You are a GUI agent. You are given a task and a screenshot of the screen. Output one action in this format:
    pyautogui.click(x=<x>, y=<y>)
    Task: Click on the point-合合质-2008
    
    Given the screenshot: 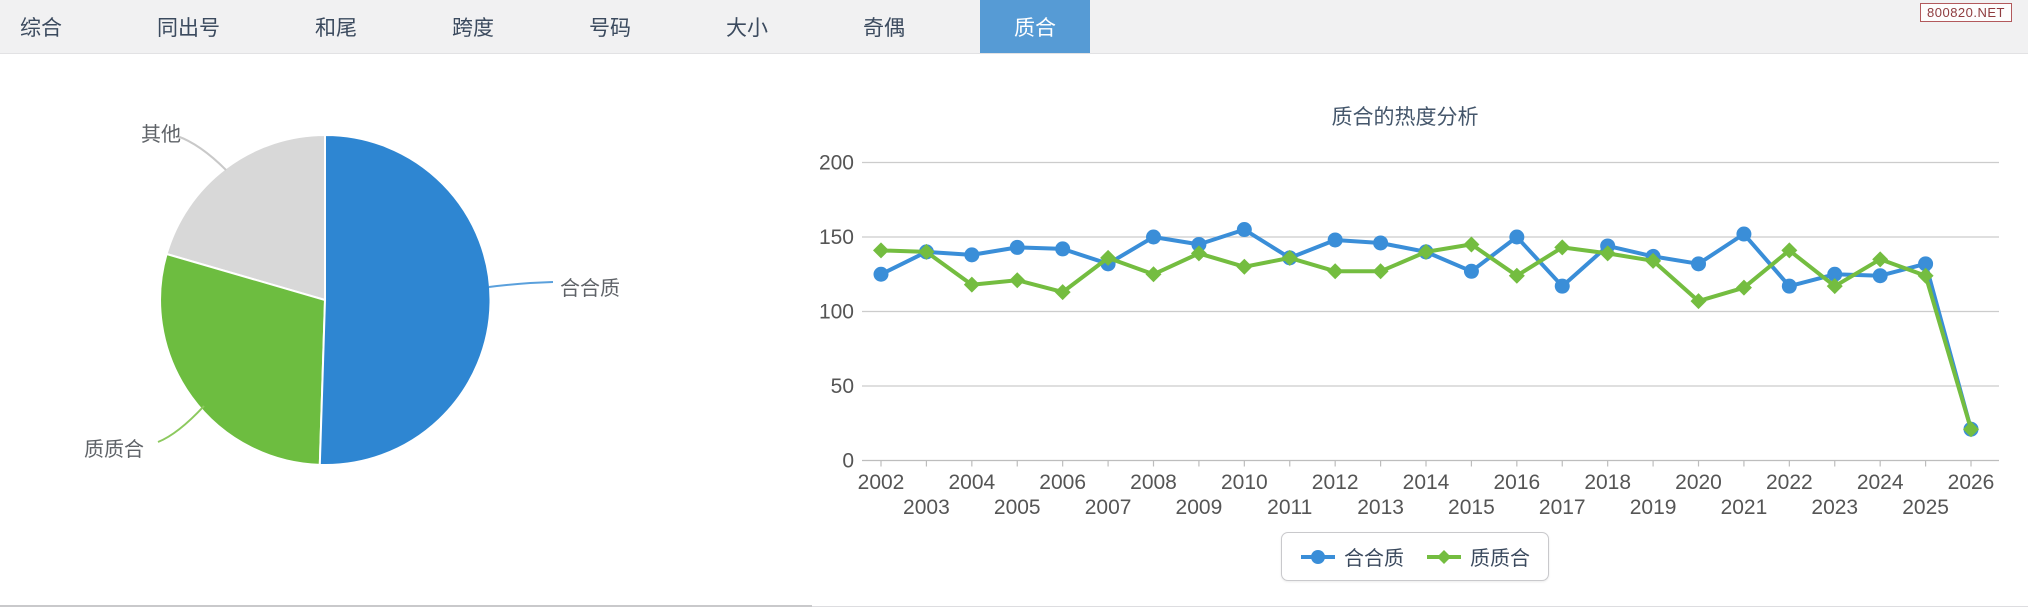 What is the action you would take?
    pyautogui.click(x=1154, y=237)
    